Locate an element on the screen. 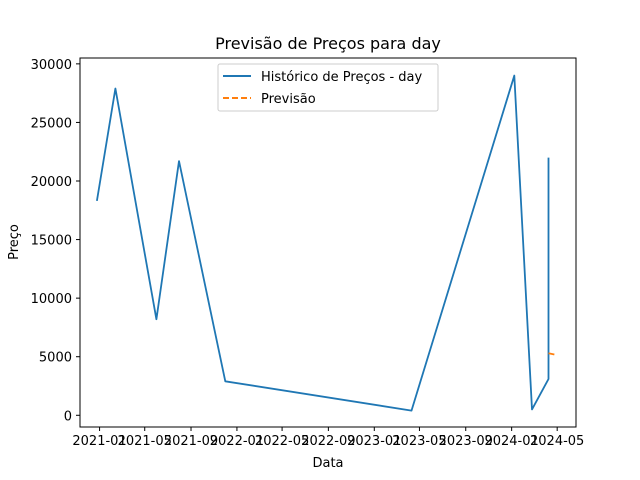  x-tick-label: 2022-05 is located at coordinates (282, 441).